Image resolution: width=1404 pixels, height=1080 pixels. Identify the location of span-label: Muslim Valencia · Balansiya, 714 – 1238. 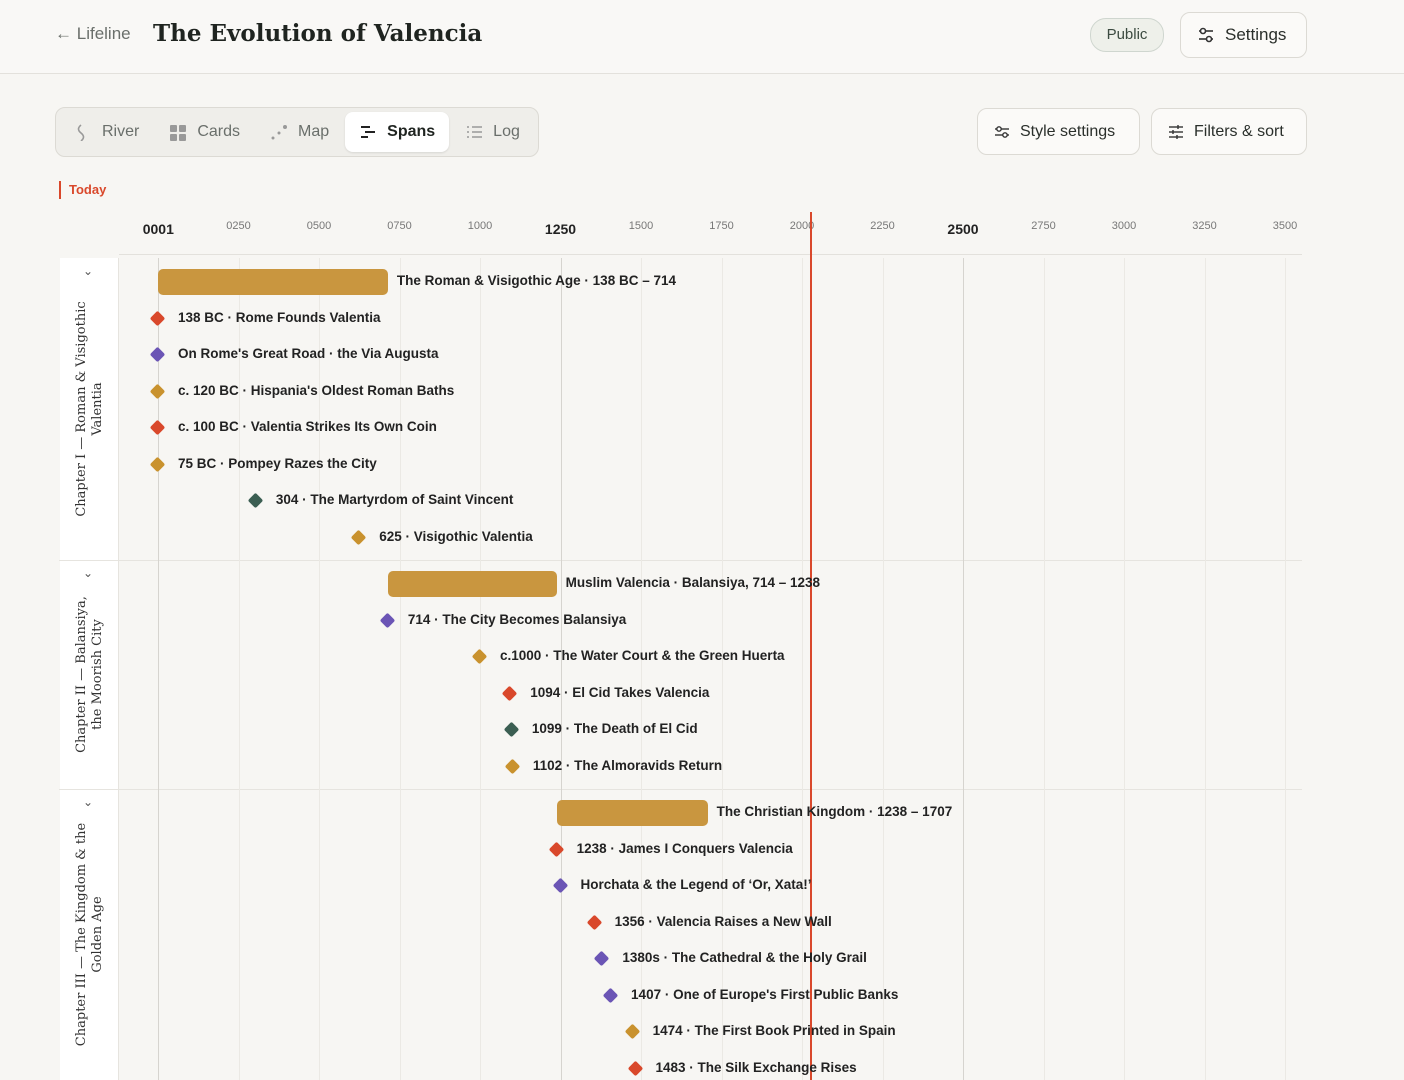
(693, 582).